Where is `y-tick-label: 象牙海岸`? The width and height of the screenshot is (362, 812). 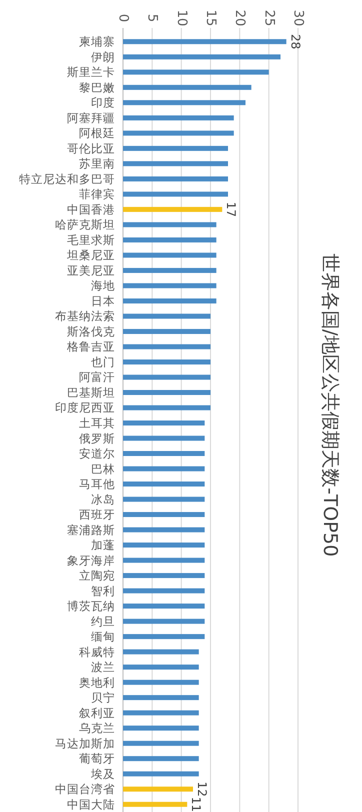 y-tick-label: 象牙海岸 is located at coordinates (91, 560).